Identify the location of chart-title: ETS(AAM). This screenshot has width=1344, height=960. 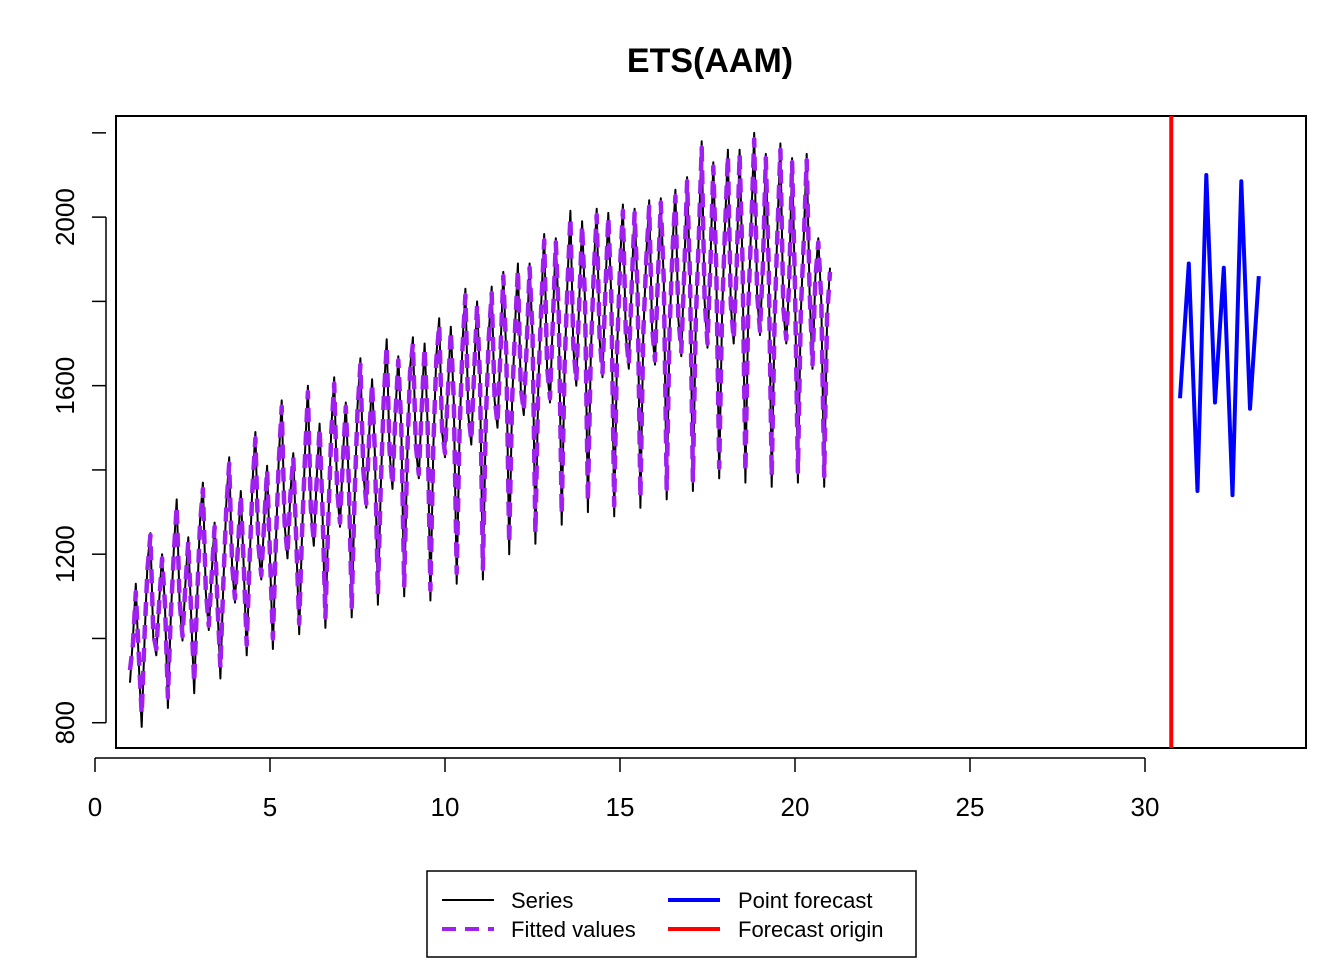
(710, 61).